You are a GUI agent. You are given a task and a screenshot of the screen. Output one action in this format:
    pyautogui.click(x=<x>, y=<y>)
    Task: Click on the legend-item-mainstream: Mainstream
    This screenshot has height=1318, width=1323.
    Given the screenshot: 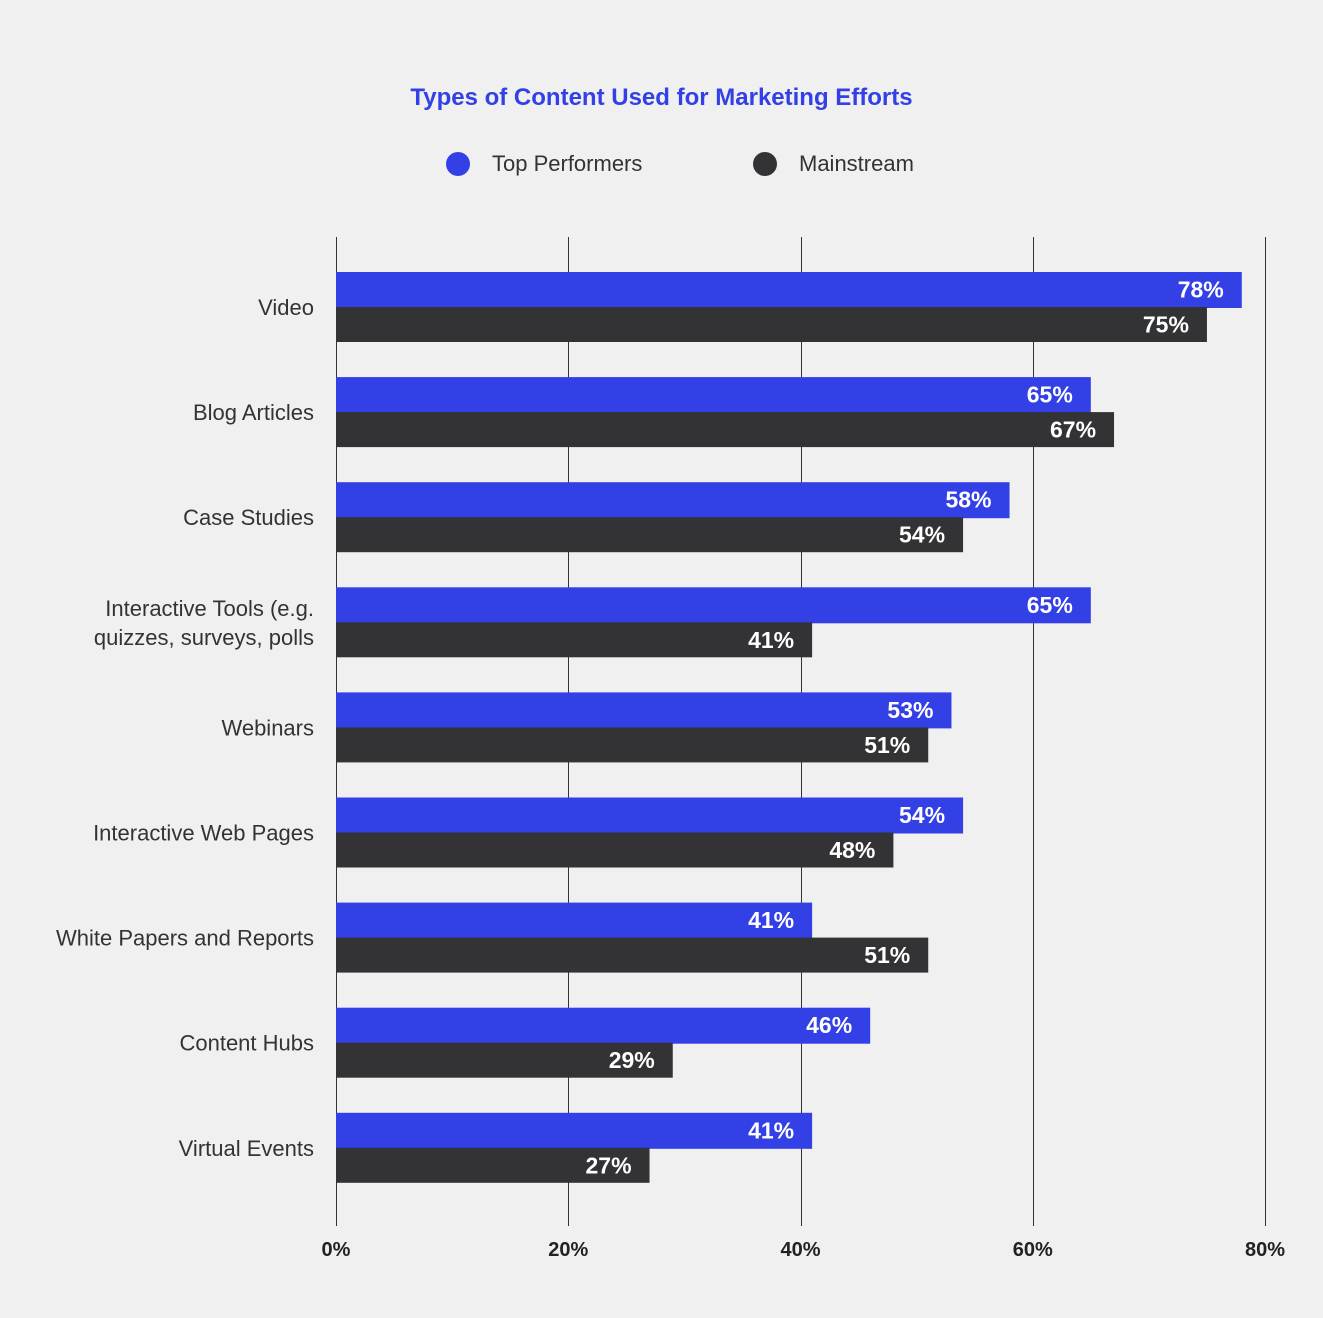 What is the action you would take?
    pyautogui.click(x=833, y=164)
    